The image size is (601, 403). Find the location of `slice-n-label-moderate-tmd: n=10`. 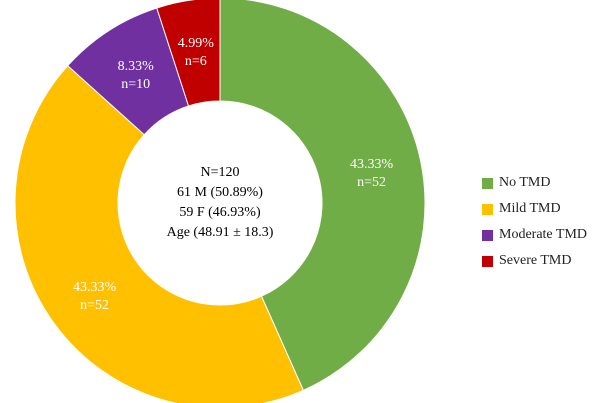

slice-n-label-moderate-tmd: n=10 is located at coordinates (135, 84).